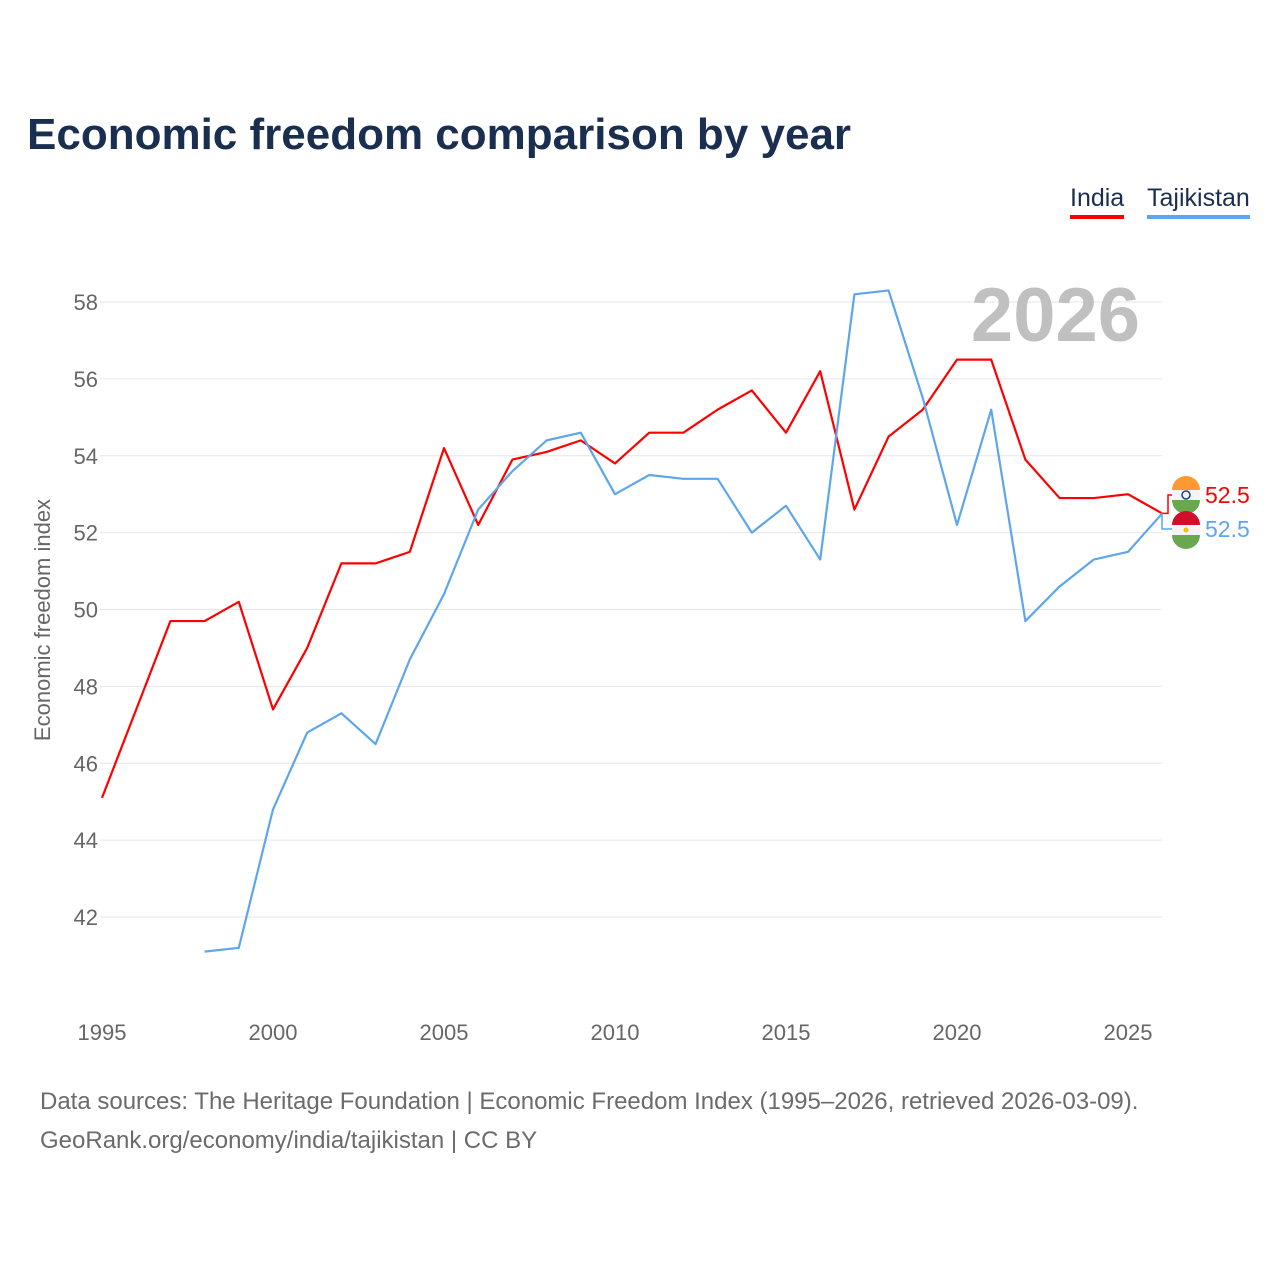  I want to click on y-tick-label: 56, so click(86, 379).